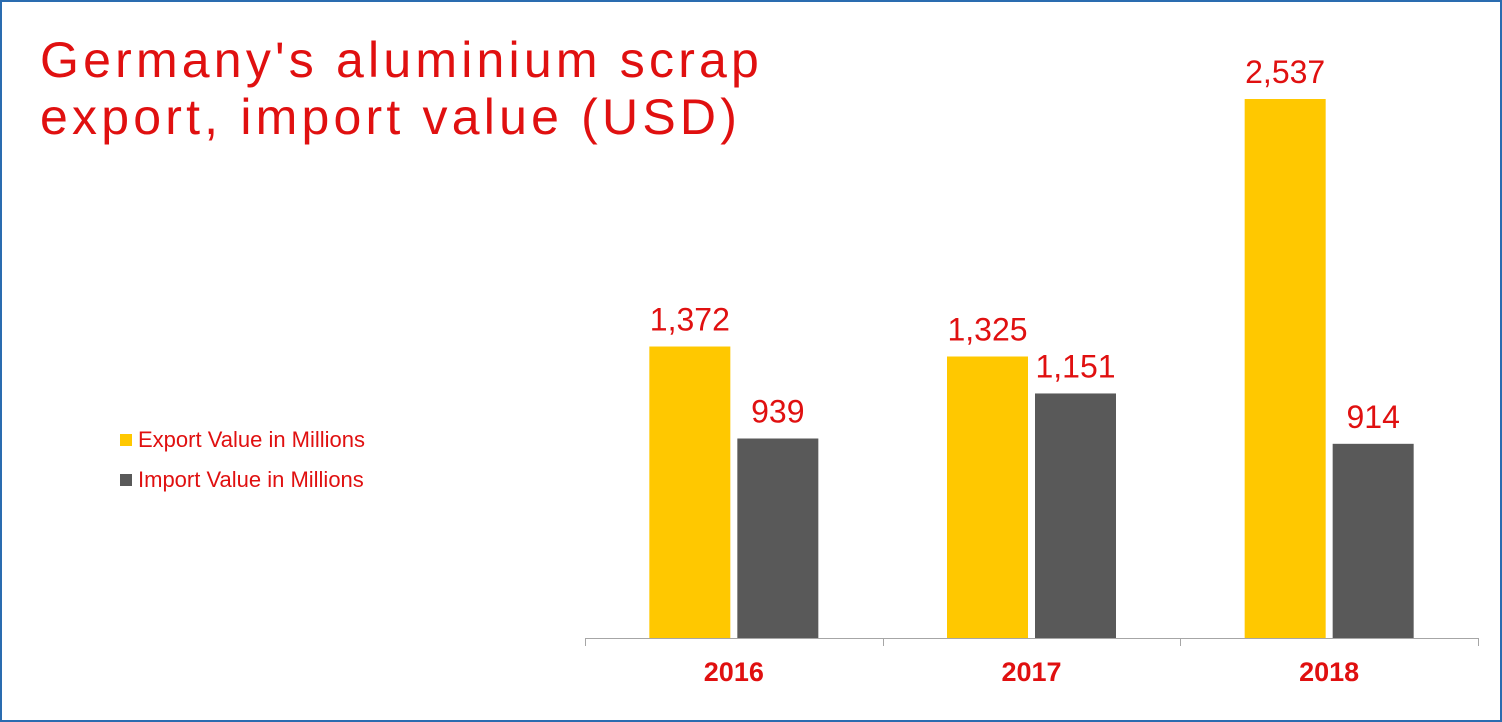 Image resolution: width=1502 pixels, height=722 pixels. What do you see at coordinates (1075, 515) in the screenshot?
I see `bar-import-2017` at bounding box center [1075, 515].